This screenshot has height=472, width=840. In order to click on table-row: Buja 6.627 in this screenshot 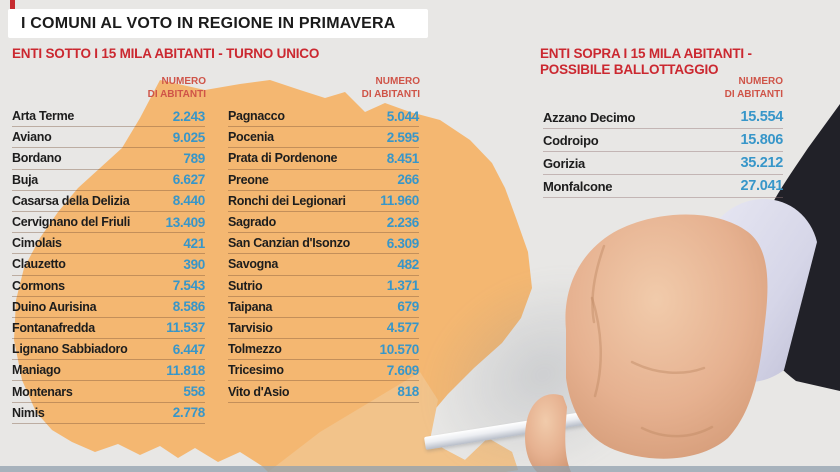, I will do `click(108, 180)`.